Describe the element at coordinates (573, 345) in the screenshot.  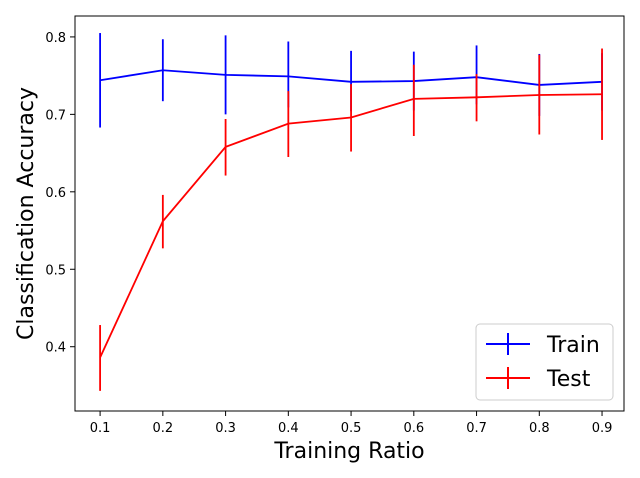
I see `legend-train-label: Train` at that location.